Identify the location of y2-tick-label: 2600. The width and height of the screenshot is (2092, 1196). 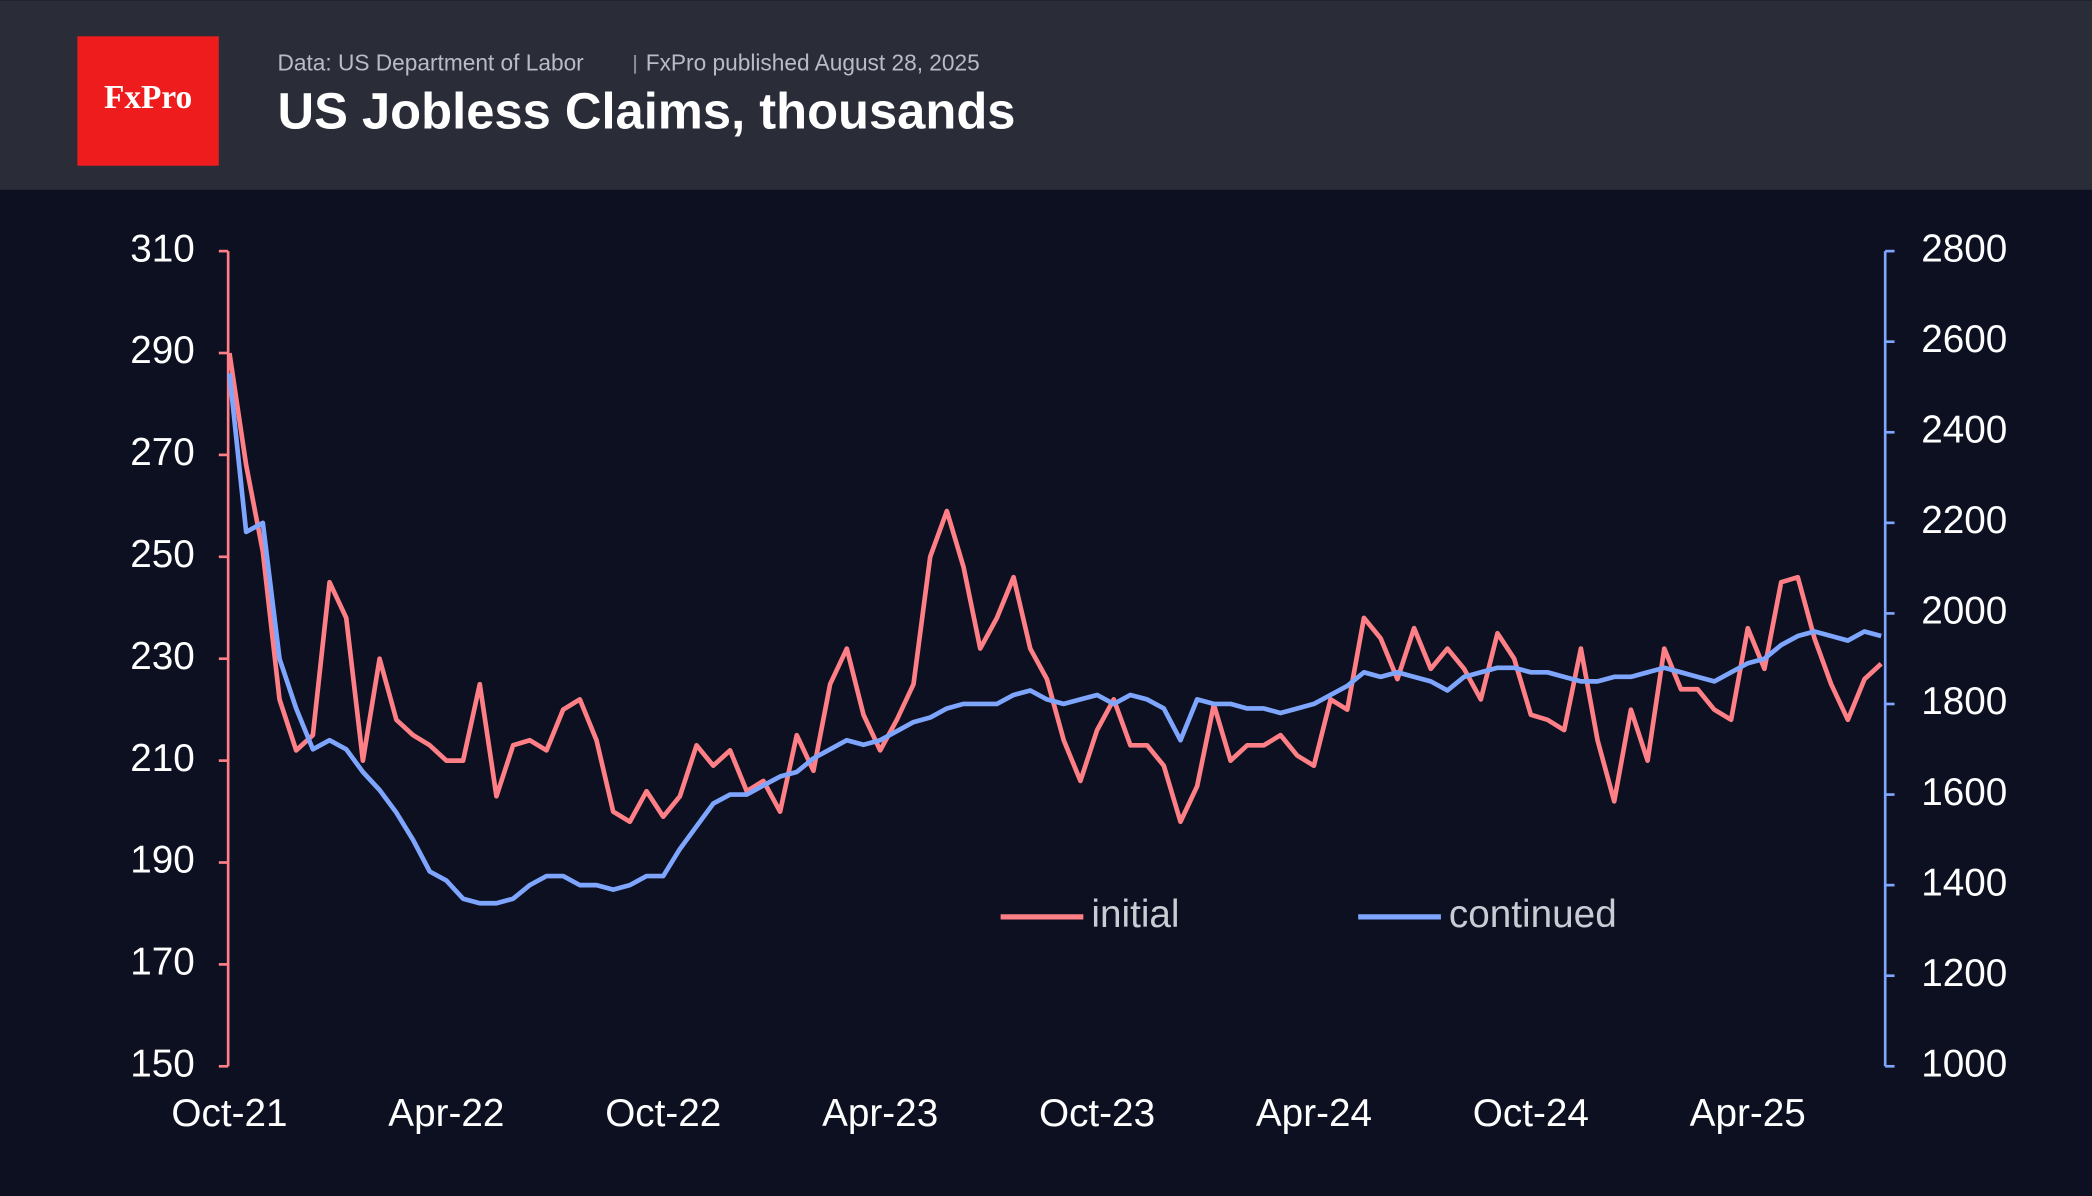
(1964, 339).